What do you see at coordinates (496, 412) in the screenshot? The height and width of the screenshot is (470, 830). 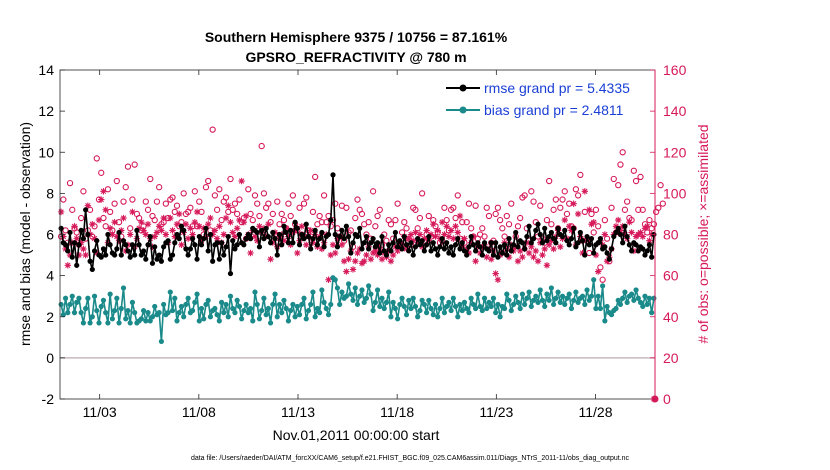 I see `x-tick-label: 11/23` at bounding box center [496, 412].